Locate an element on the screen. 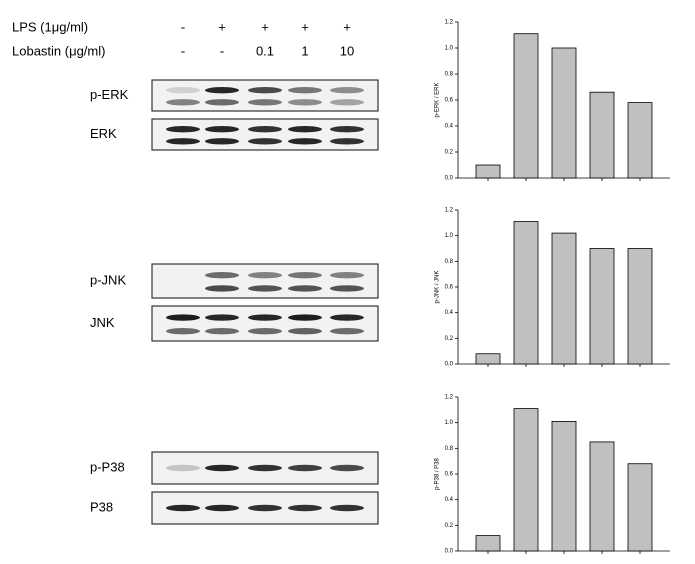 Image resolution: width=695 pixels, height=564 pixels. blot-label: p-JNK is located at coordinates (108, 279).